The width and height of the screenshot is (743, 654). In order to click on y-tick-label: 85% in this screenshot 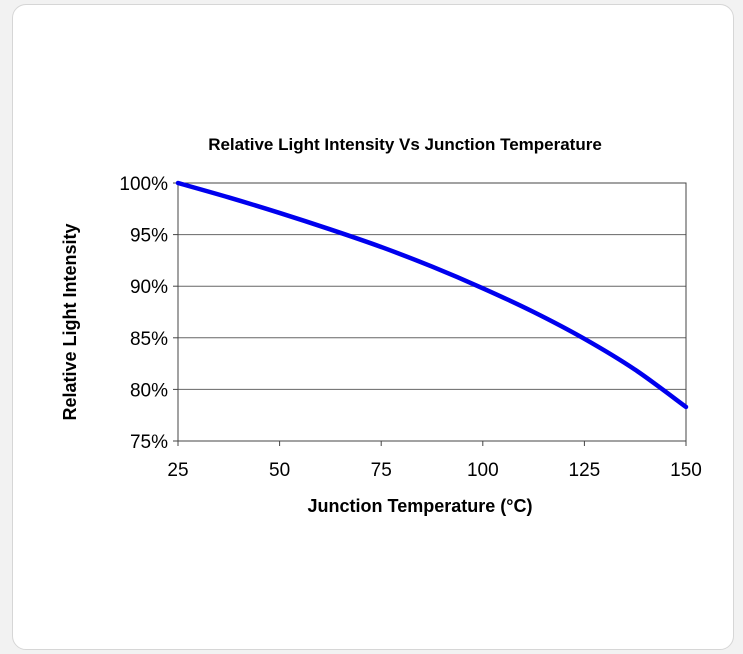, I will do `click(149, 339)`.